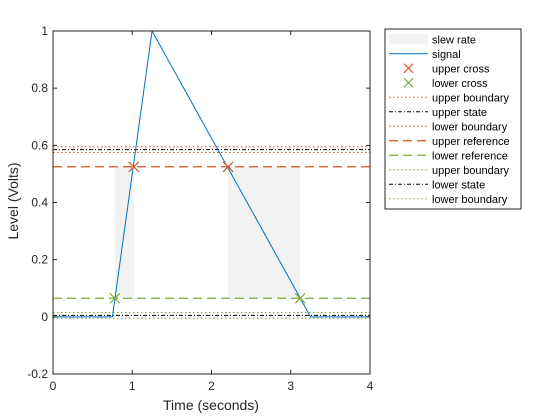  I want to click on legend-item-upper-state: upper state, so click(438, 113).